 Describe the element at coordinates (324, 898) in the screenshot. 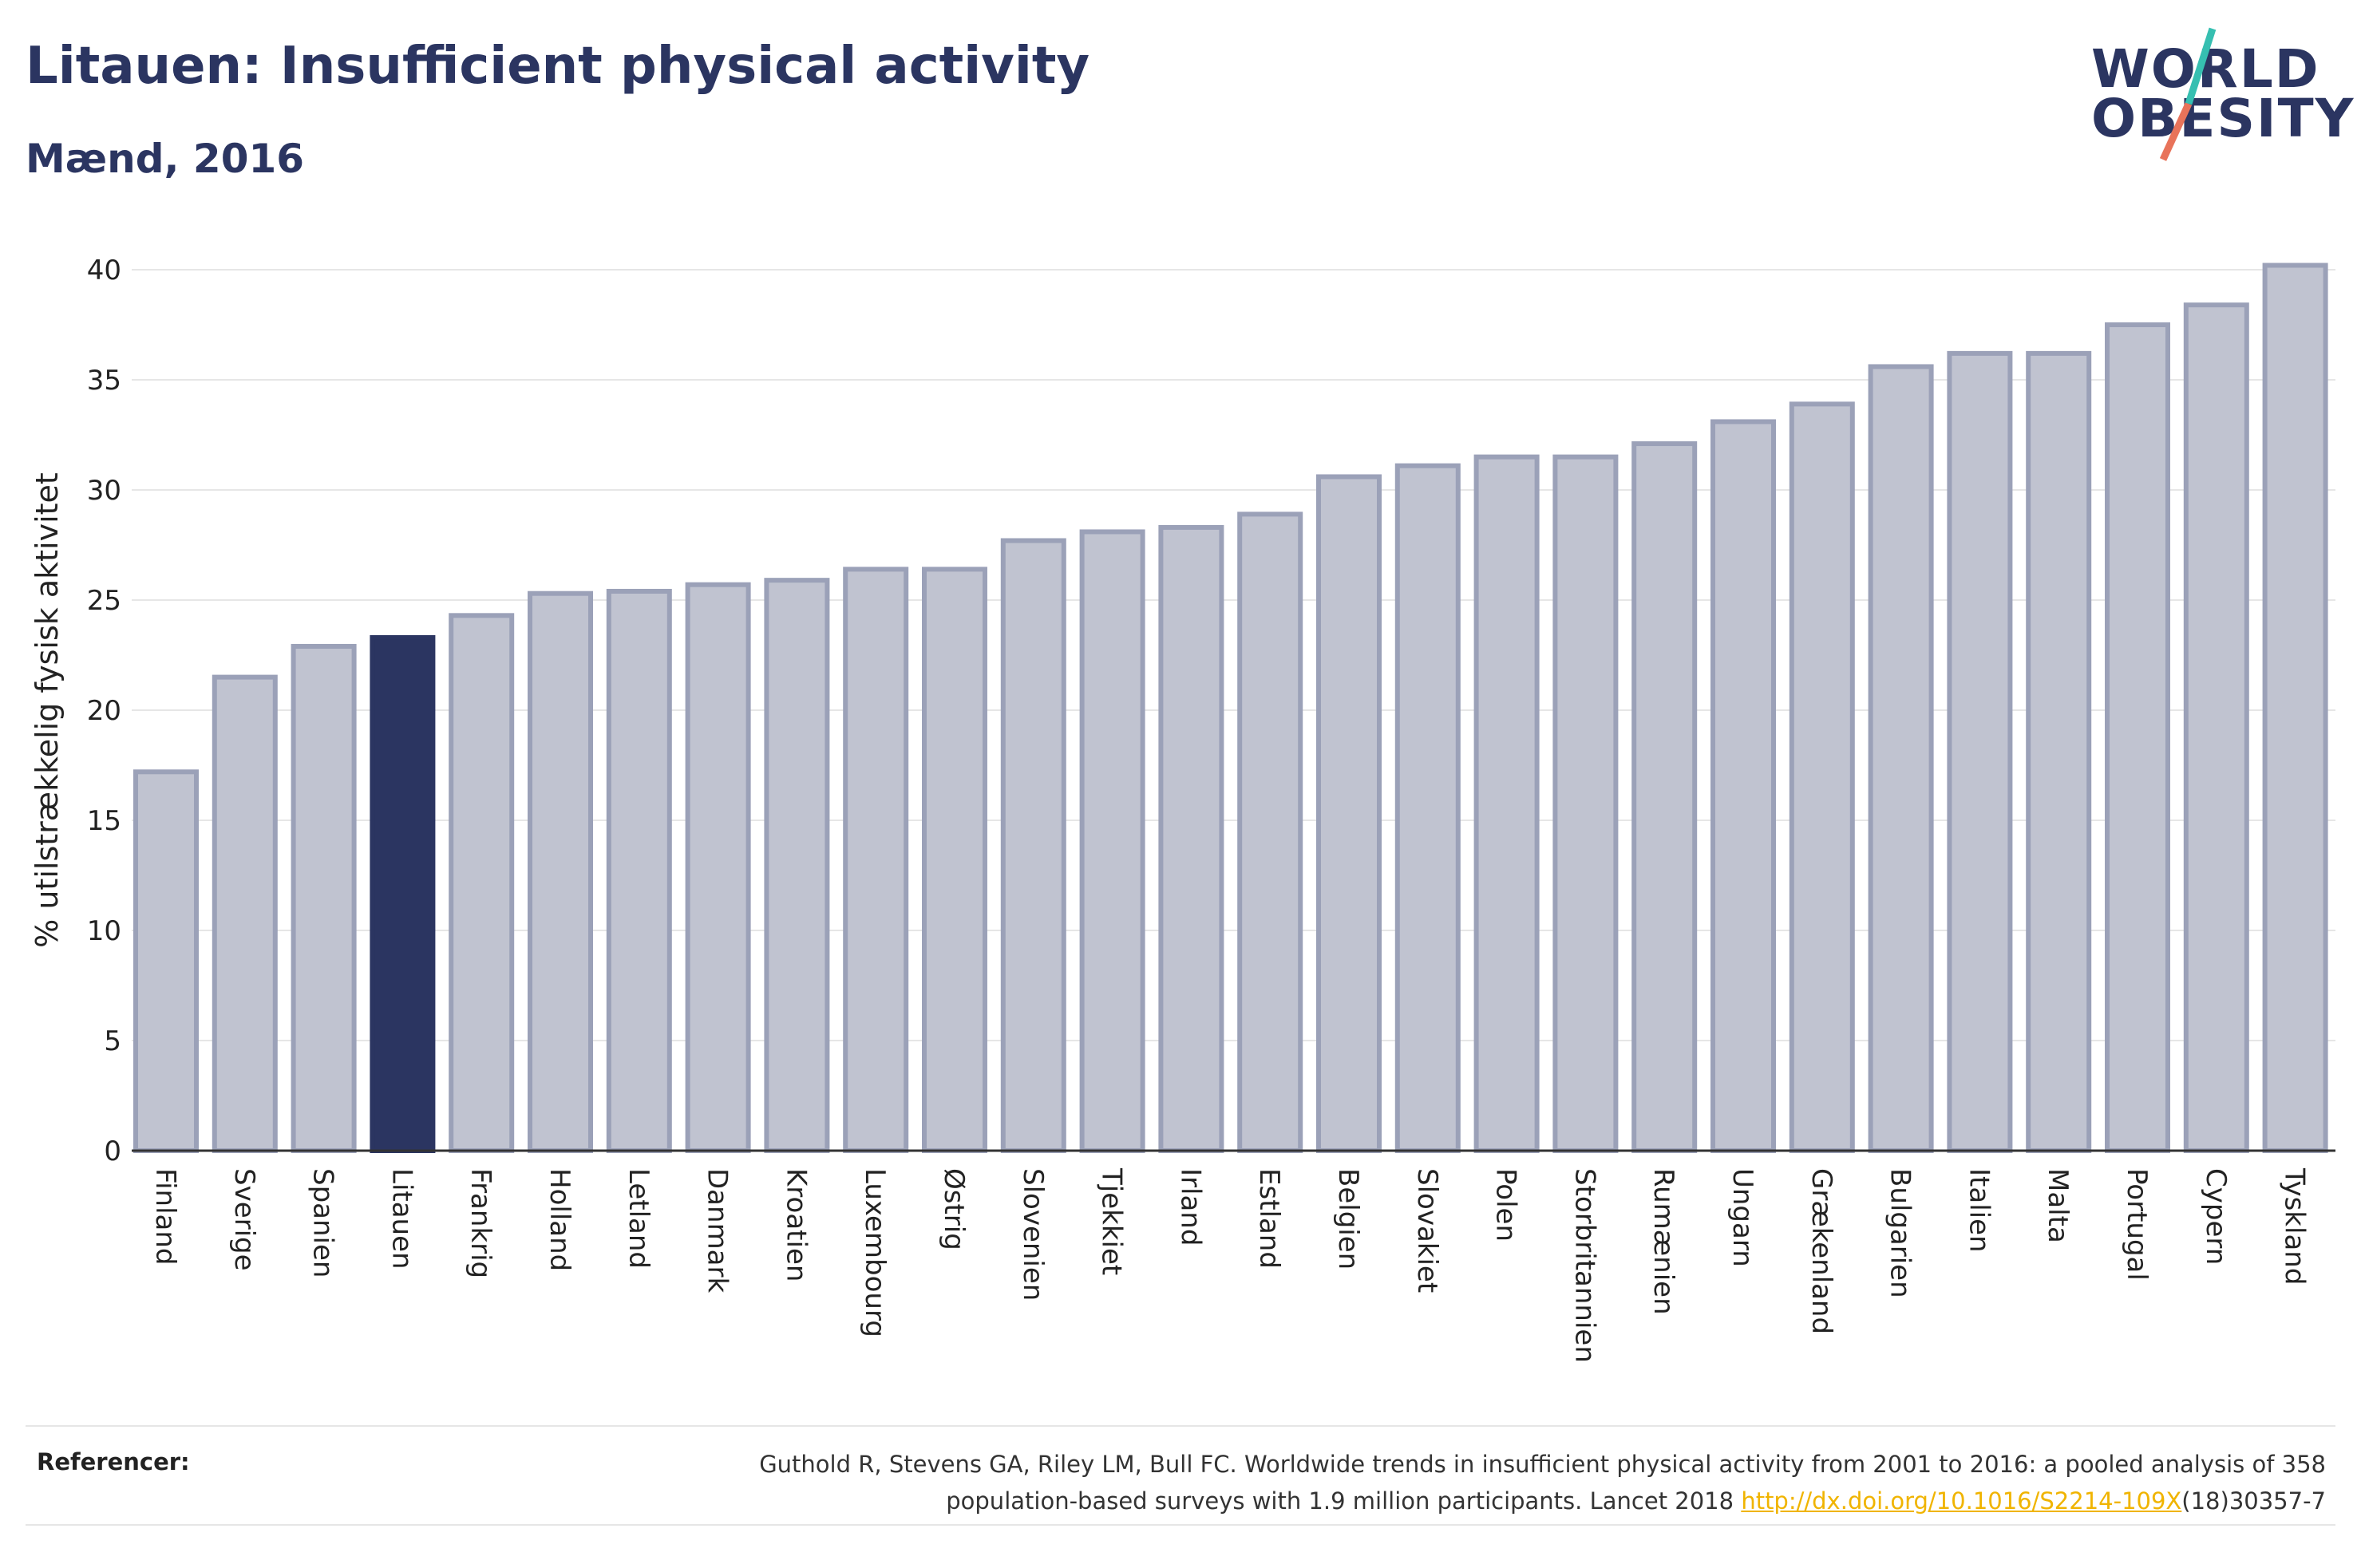

I see `bar-spanien` at that location.